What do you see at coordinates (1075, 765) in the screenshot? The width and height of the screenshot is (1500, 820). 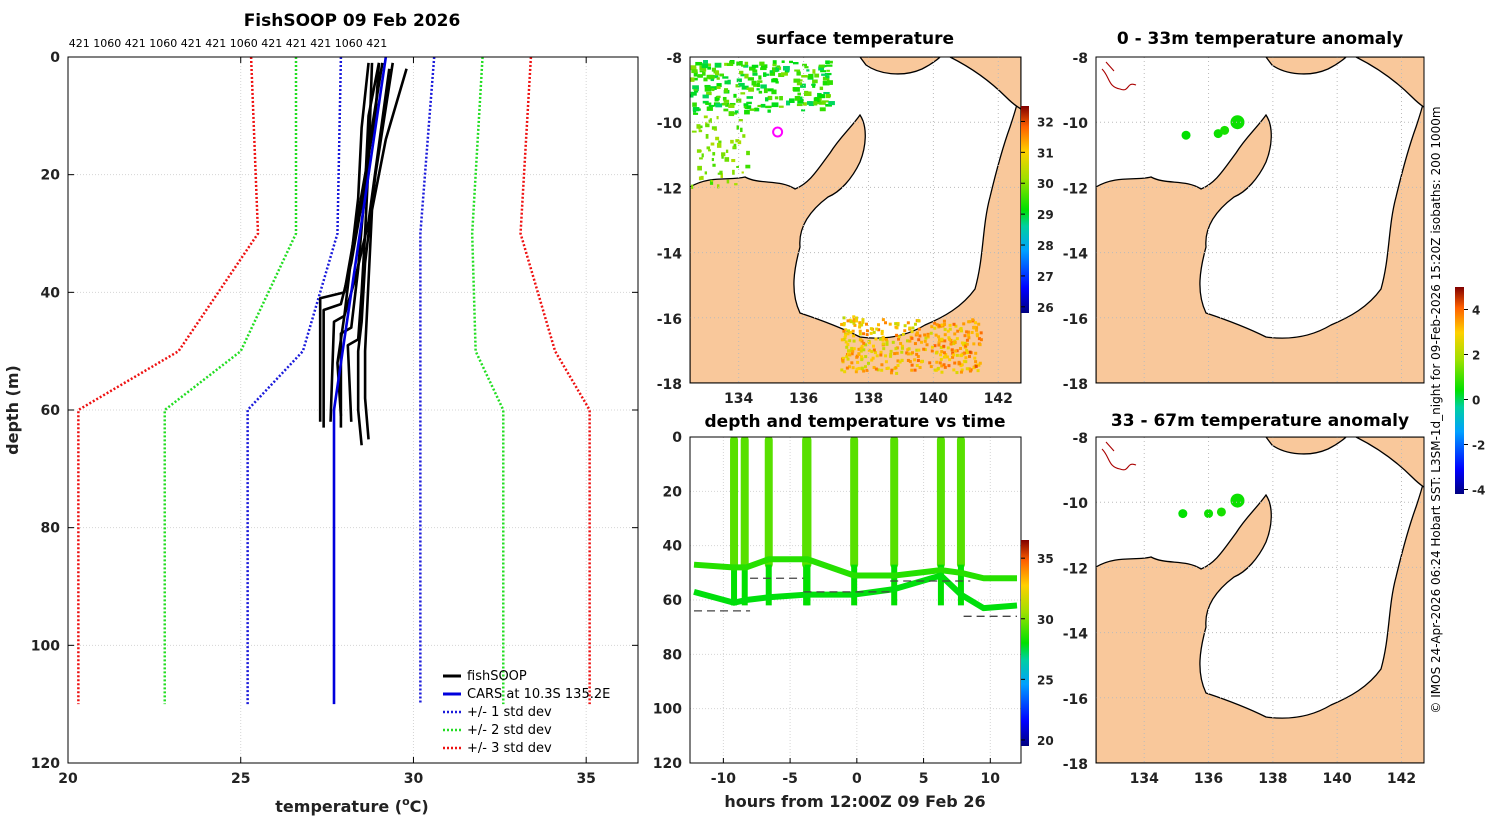 I see `anomaly-33-67m-y-tick-label: -18` at bounding box center [1075, 765].